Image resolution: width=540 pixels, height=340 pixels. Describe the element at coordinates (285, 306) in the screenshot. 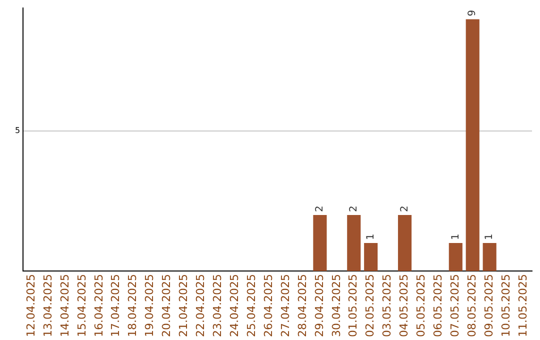

I see `x-tick-label: 27.04.2025` at that location.